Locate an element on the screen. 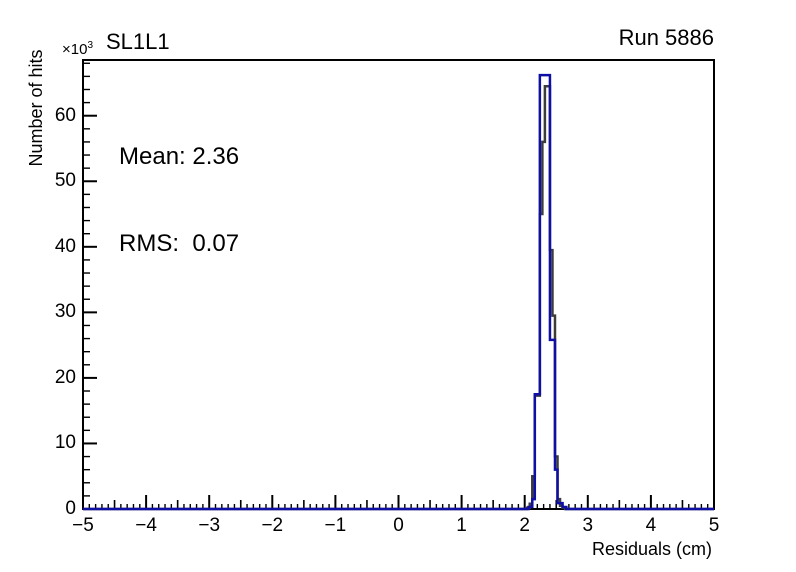 The image size is (796, 572). x-tick-label: −5 is located at coordinates (83, 525).